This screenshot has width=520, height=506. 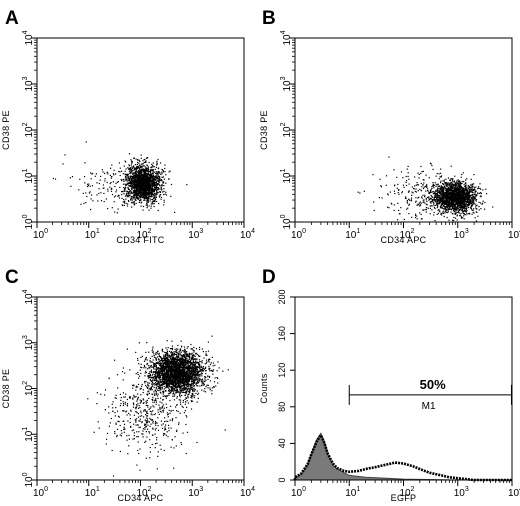 What do you see at coordinates (28, 37) in the screenshot?
I see `y-tick-label: 10⁴` at bounding box center [28, 37].